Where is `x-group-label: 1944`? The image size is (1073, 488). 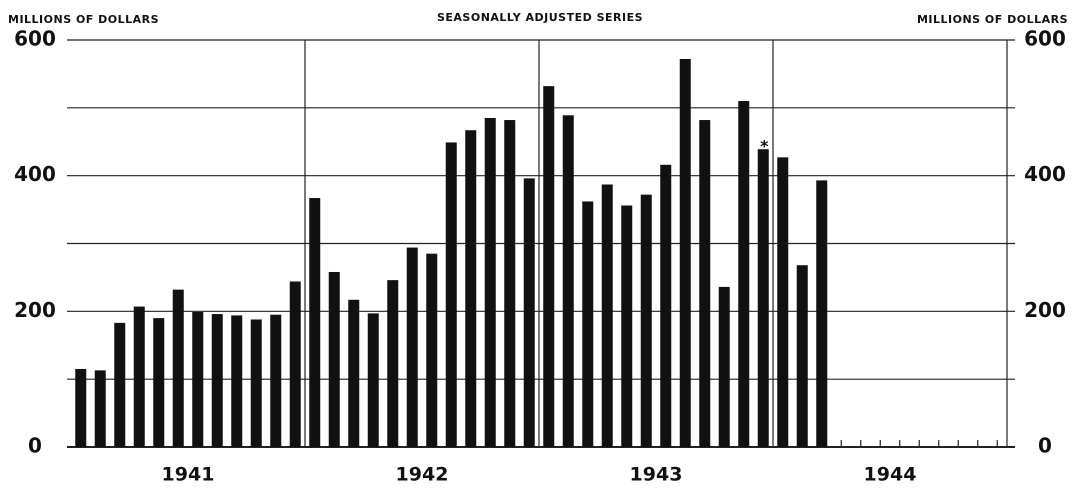 x-group-label: 1944 is located at coordinates (890, 475).